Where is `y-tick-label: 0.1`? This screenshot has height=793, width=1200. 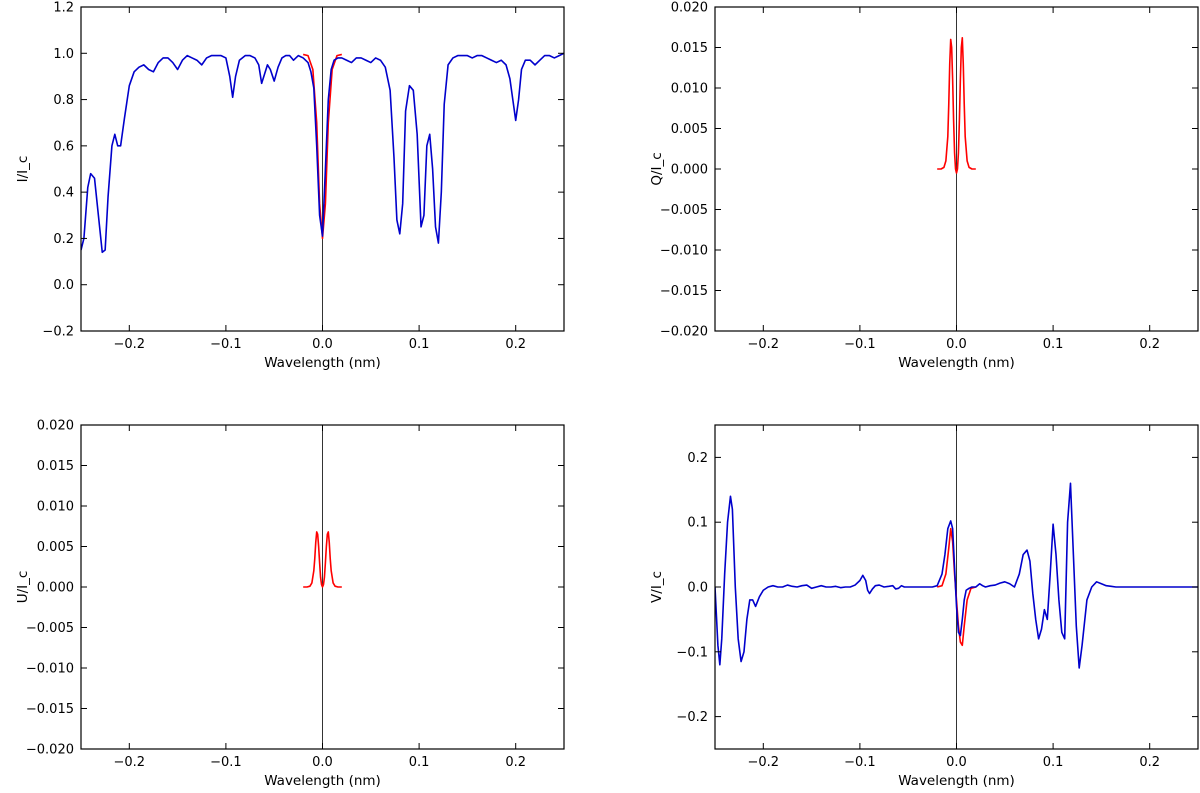
y-tick-label: 0.1 is located at coordinates (697, 523).